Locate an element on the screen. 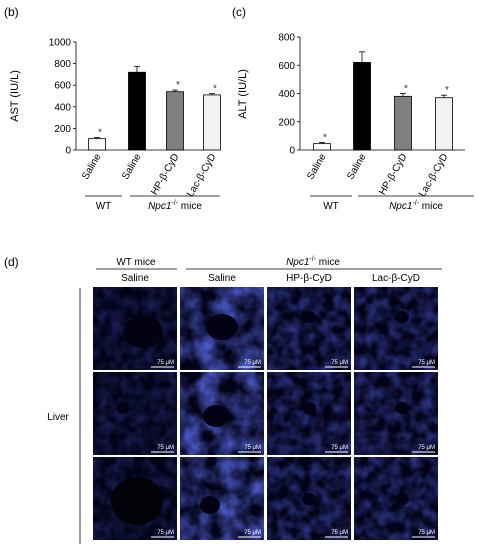  y-axis-label: ALT (IU/L) is located at coordinates (243, 94).